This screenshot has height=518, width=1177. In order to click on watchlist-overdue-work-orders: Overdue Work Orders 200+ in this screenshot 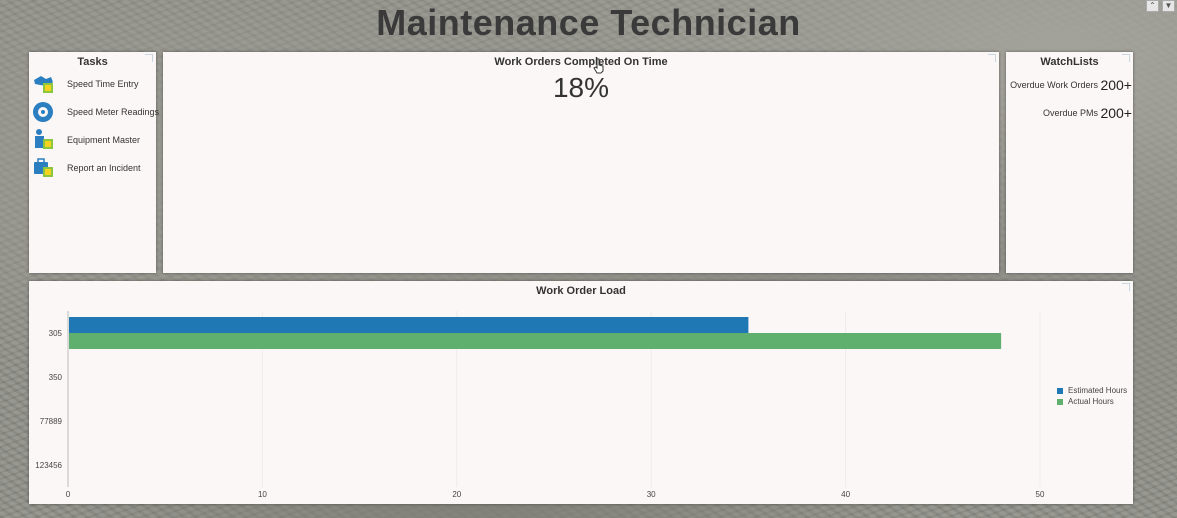, I will do `click(1069, 85)`.